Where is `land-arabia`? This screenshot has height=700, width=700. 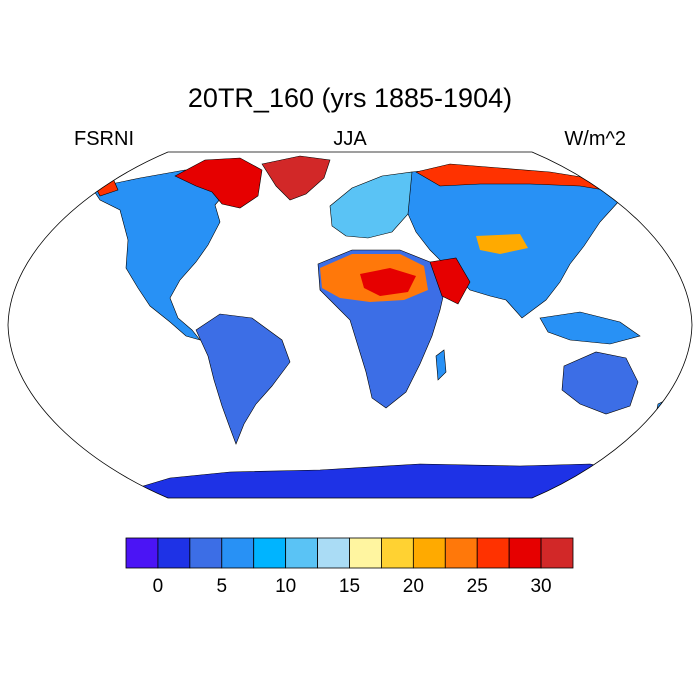
land-arabia is located at coordinates (450, 281).